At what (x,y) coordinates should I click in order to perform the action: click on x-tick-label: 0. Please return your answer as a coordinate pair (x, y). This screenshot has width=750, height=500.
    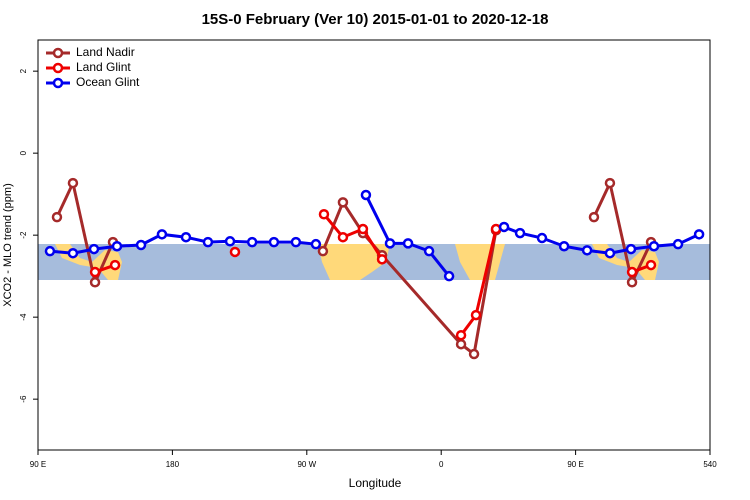
    Looking at the image, I should click on (441, 464).